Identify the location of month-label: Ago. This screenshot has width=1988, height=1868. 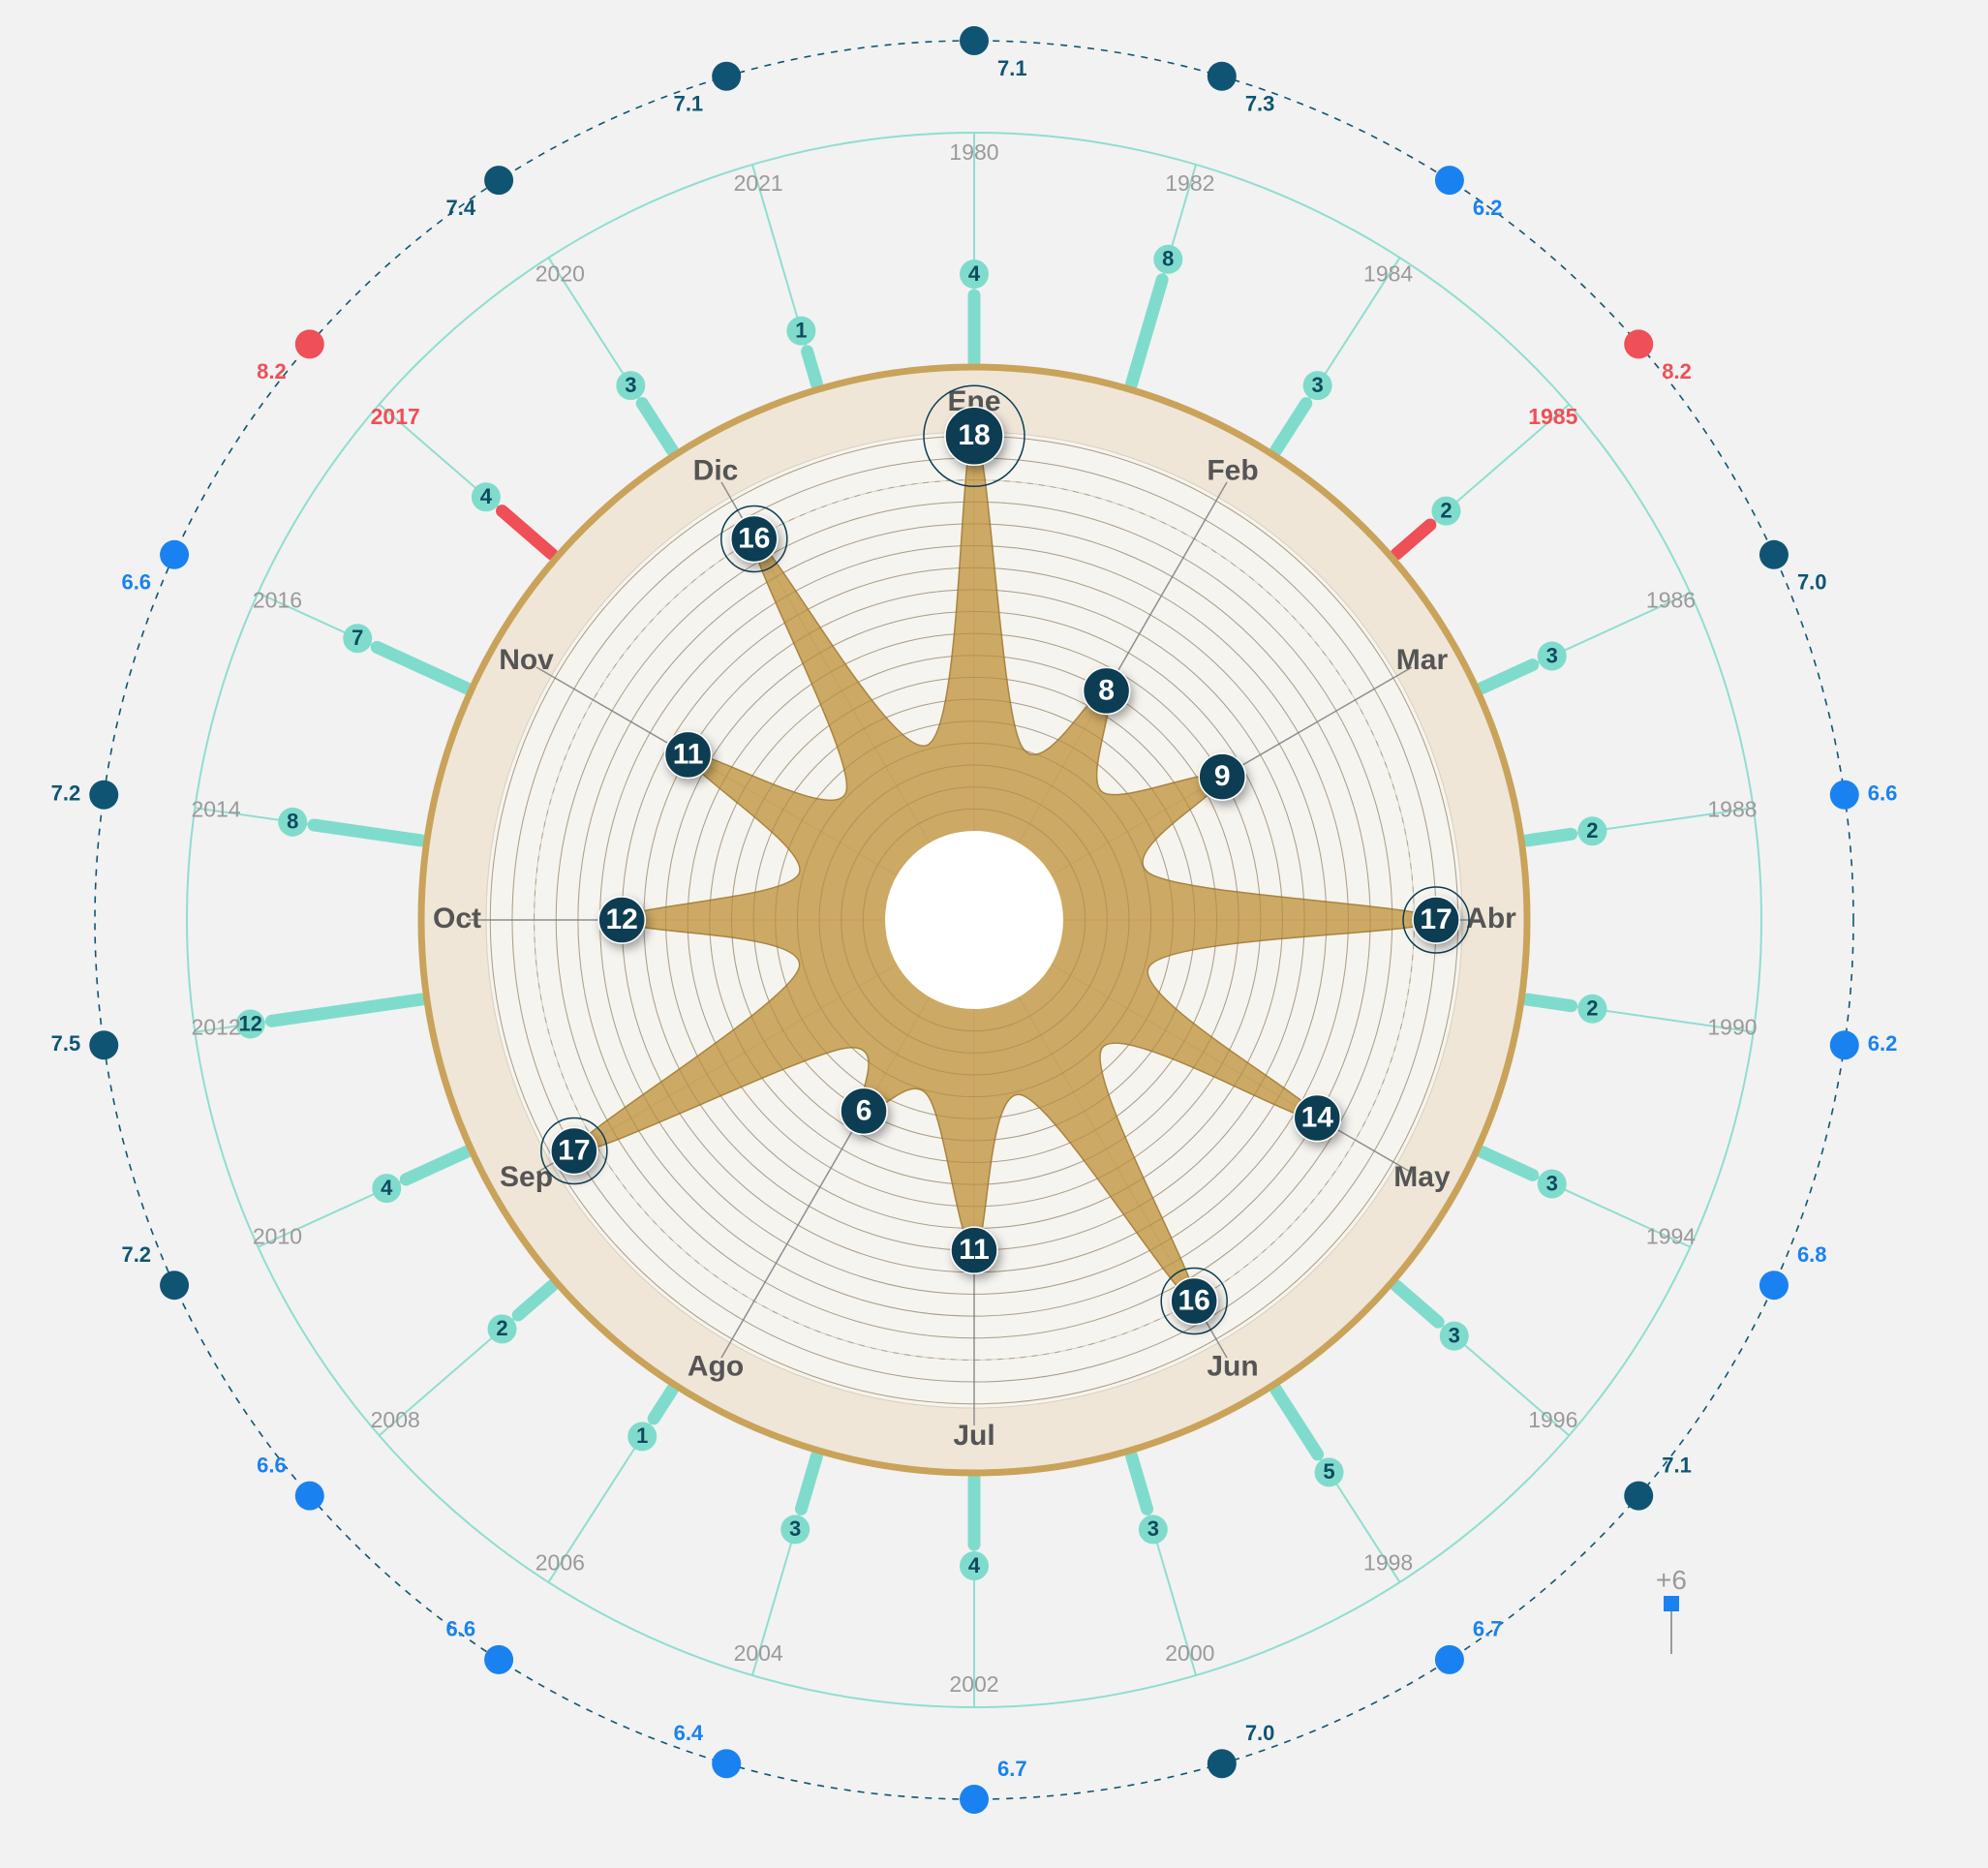
(716, 1366).